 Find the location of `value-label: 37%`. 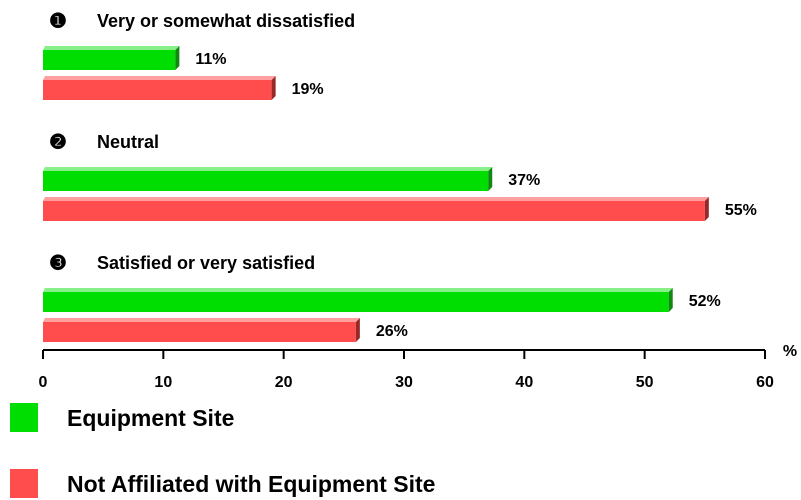

value-label: 37% is located at coordinates (524, 180).